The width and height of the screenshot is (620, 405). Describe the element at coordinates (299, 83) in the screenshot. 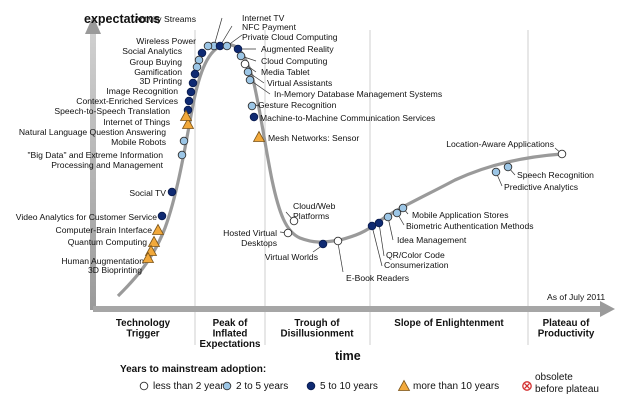

I see `virtual-assistants-label: Virtual Assistants` at that location.